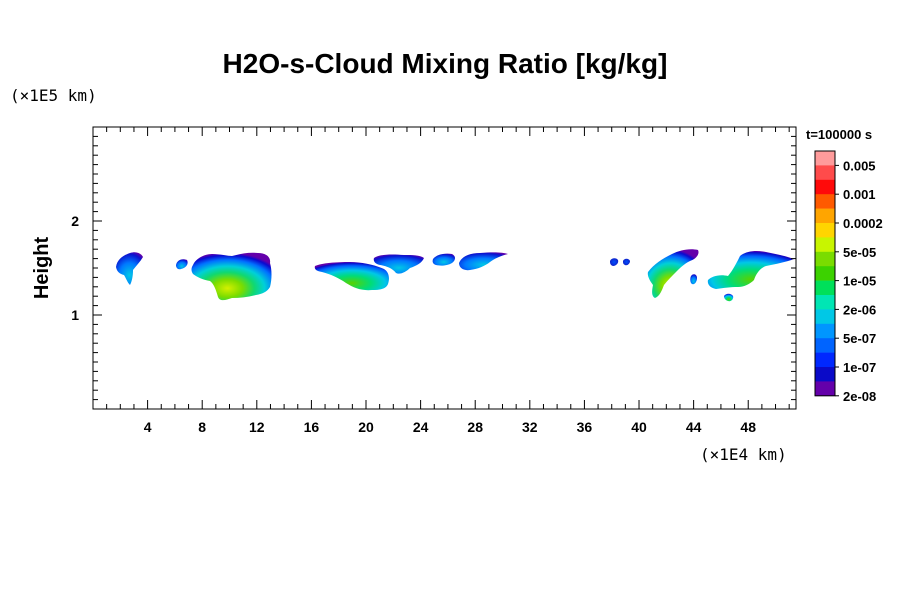 This screenshot has height=600, width=900. What do you see at coordinates (312, 427) in the screenshot?
I see `x-tick-label: 16` at bounding box center [312, 427].